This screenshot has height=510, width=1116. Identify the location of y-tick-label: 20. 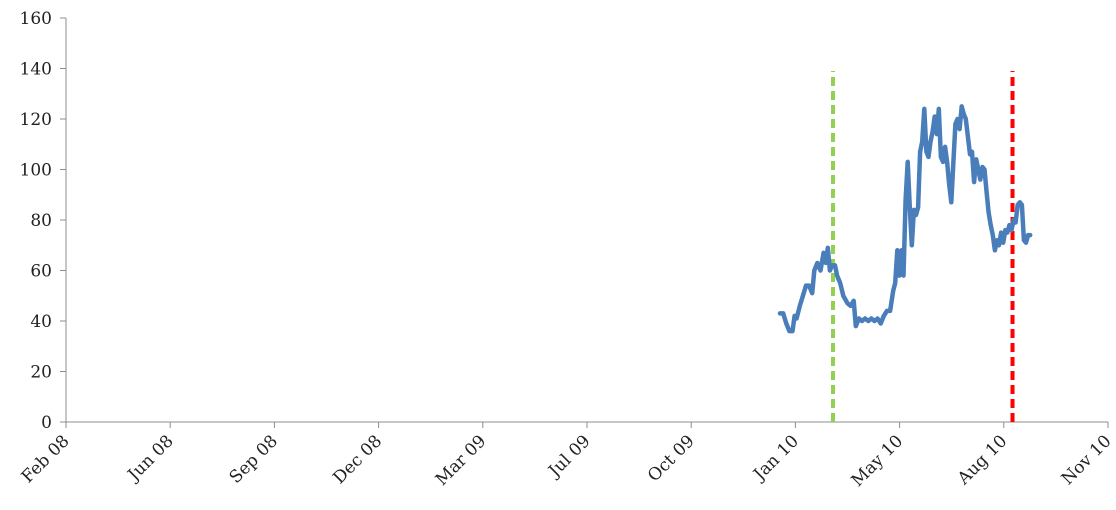
(41, 373).